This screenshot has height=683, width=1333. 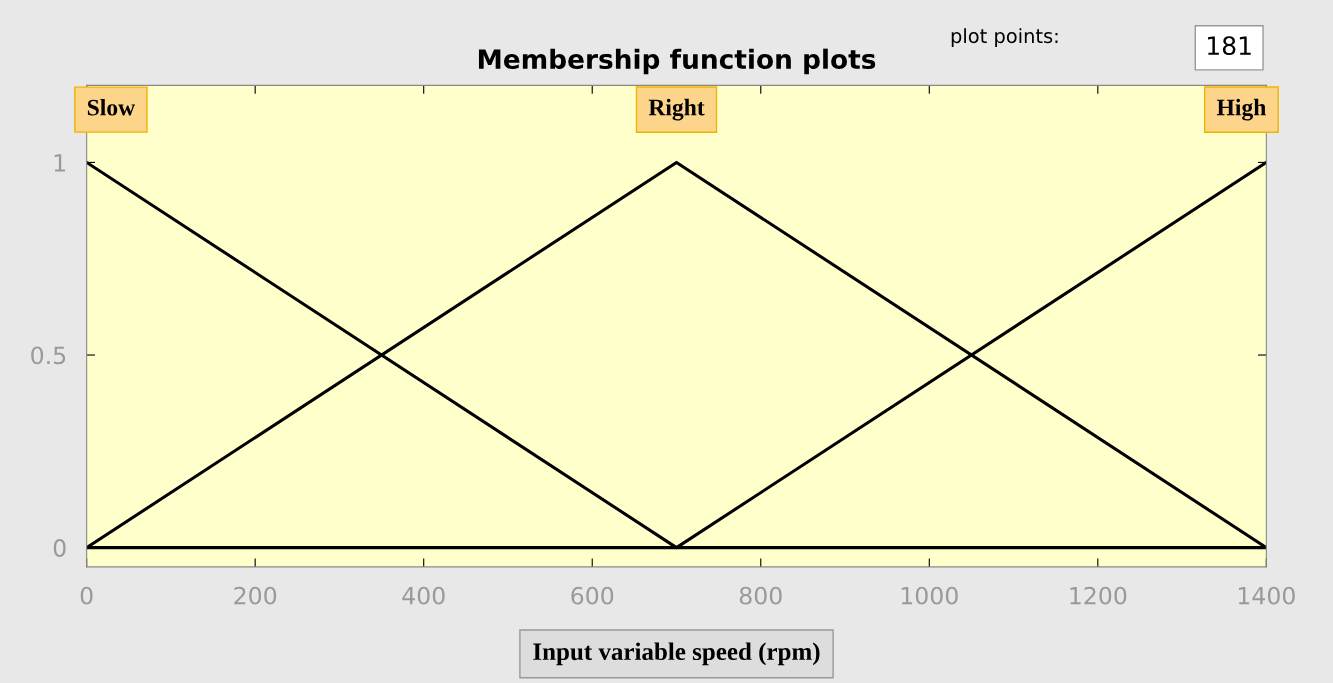 I want to click on text: plot points:, so click(x=1004, y=37).